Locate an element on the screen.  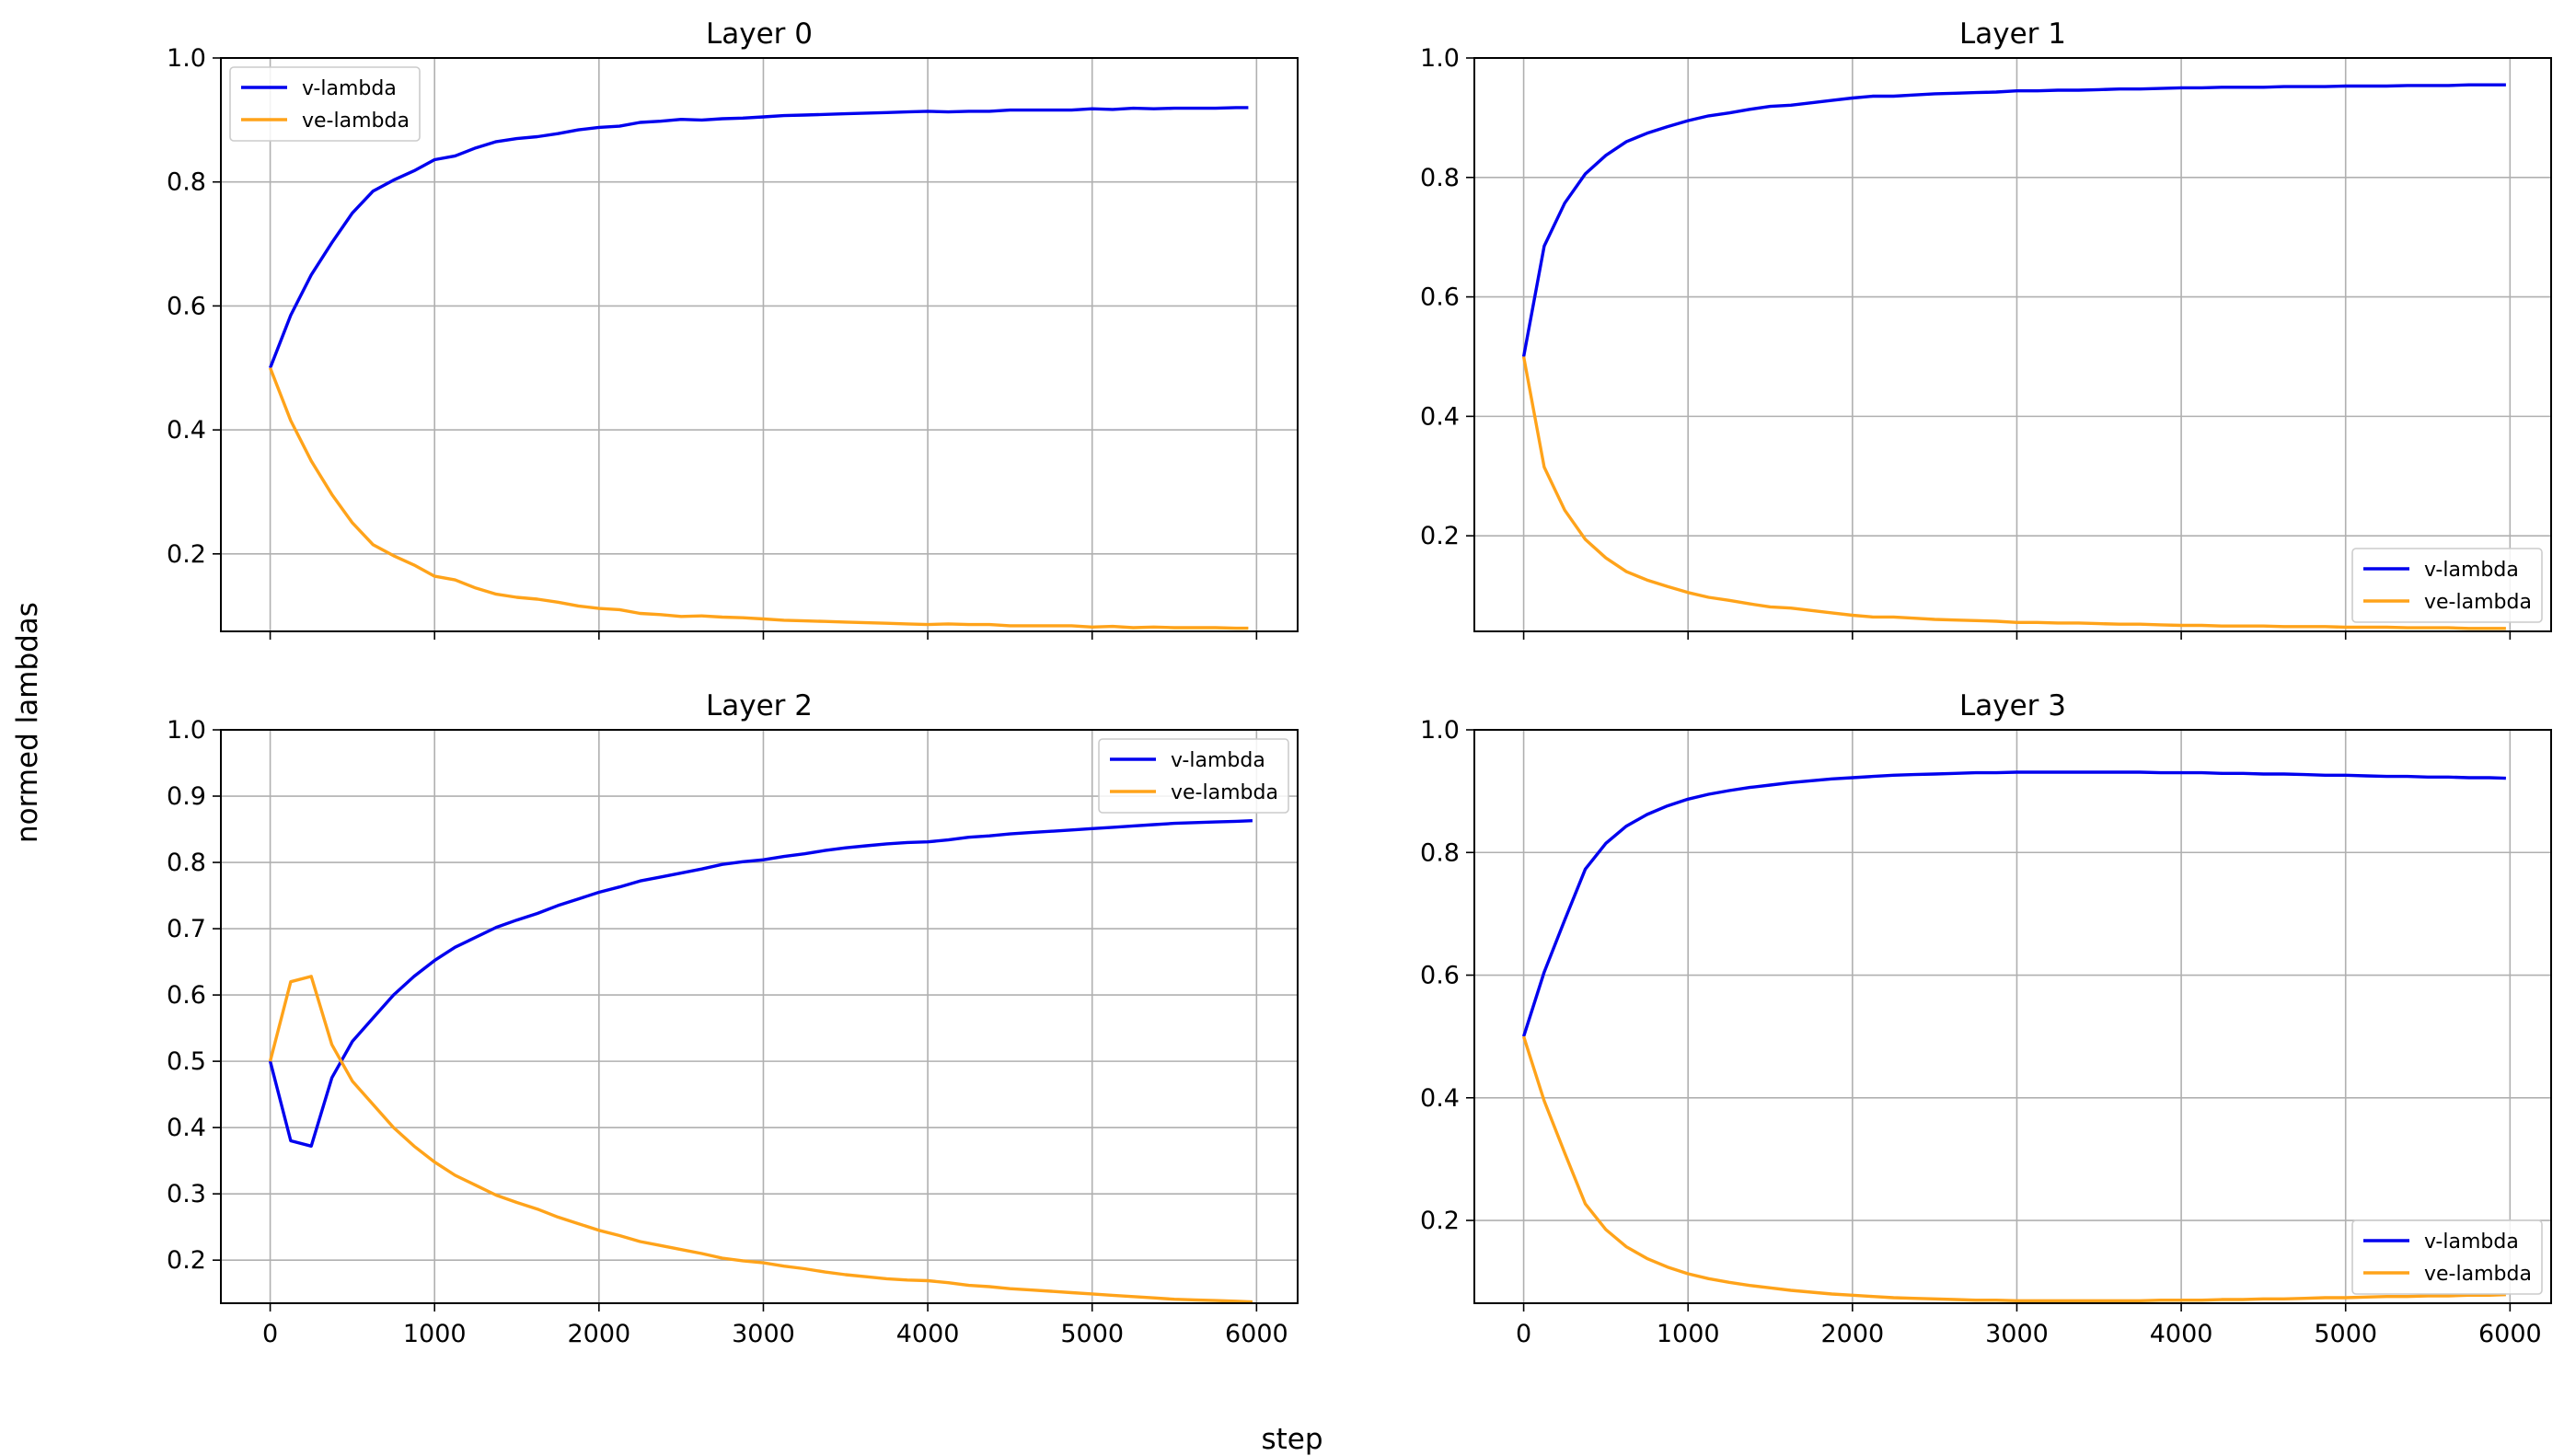
y-tick-label: 0.3 is located at coordinates (187, 1194).